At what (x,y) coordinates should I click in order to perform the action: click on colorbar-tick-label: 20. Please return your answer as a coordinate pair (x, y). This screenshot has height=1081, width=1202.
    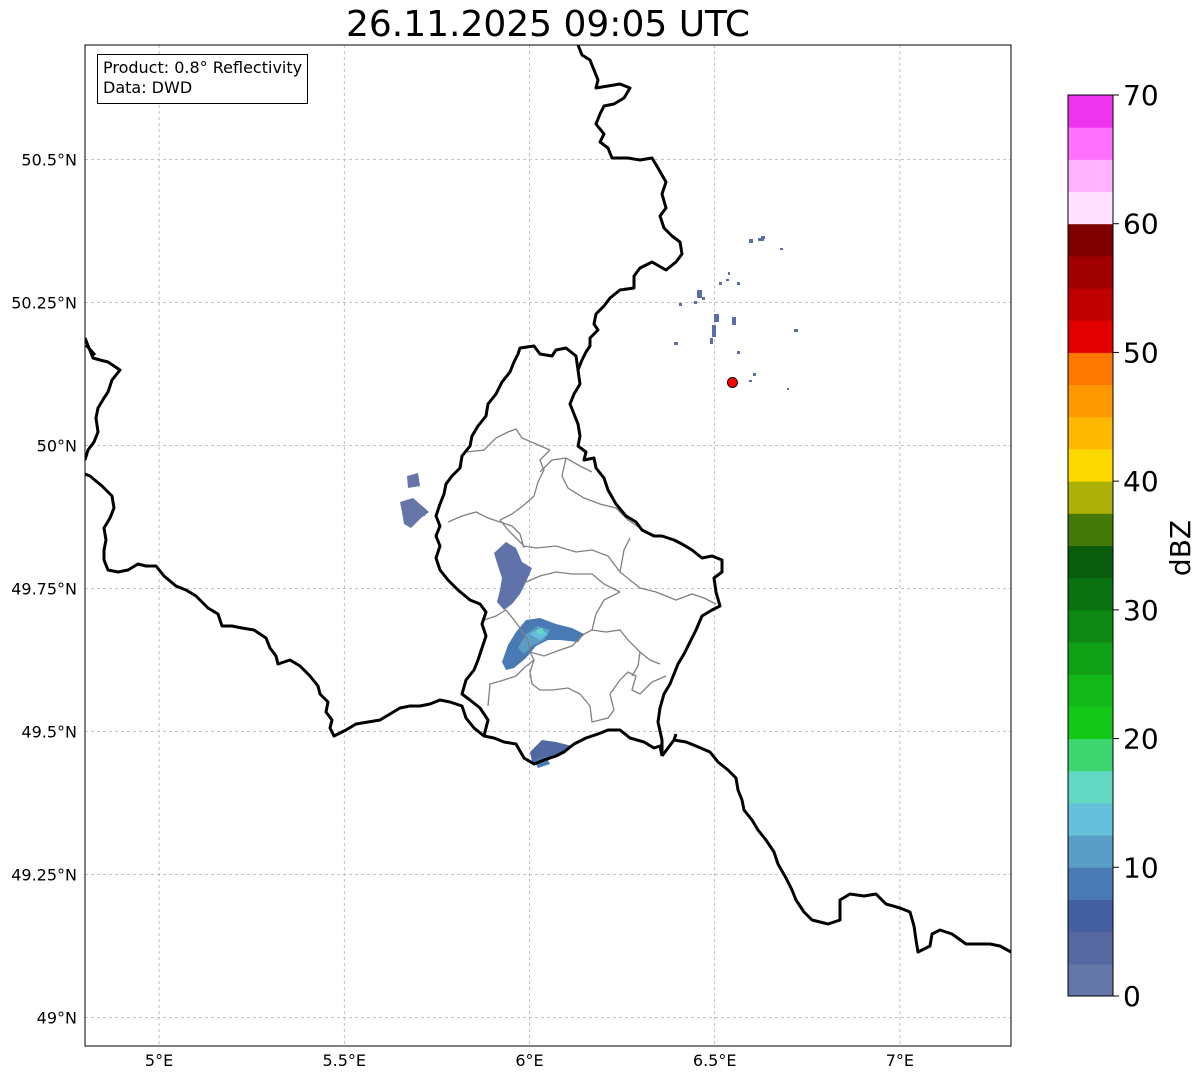
    Looking at the image, I should click on (1141, 739).